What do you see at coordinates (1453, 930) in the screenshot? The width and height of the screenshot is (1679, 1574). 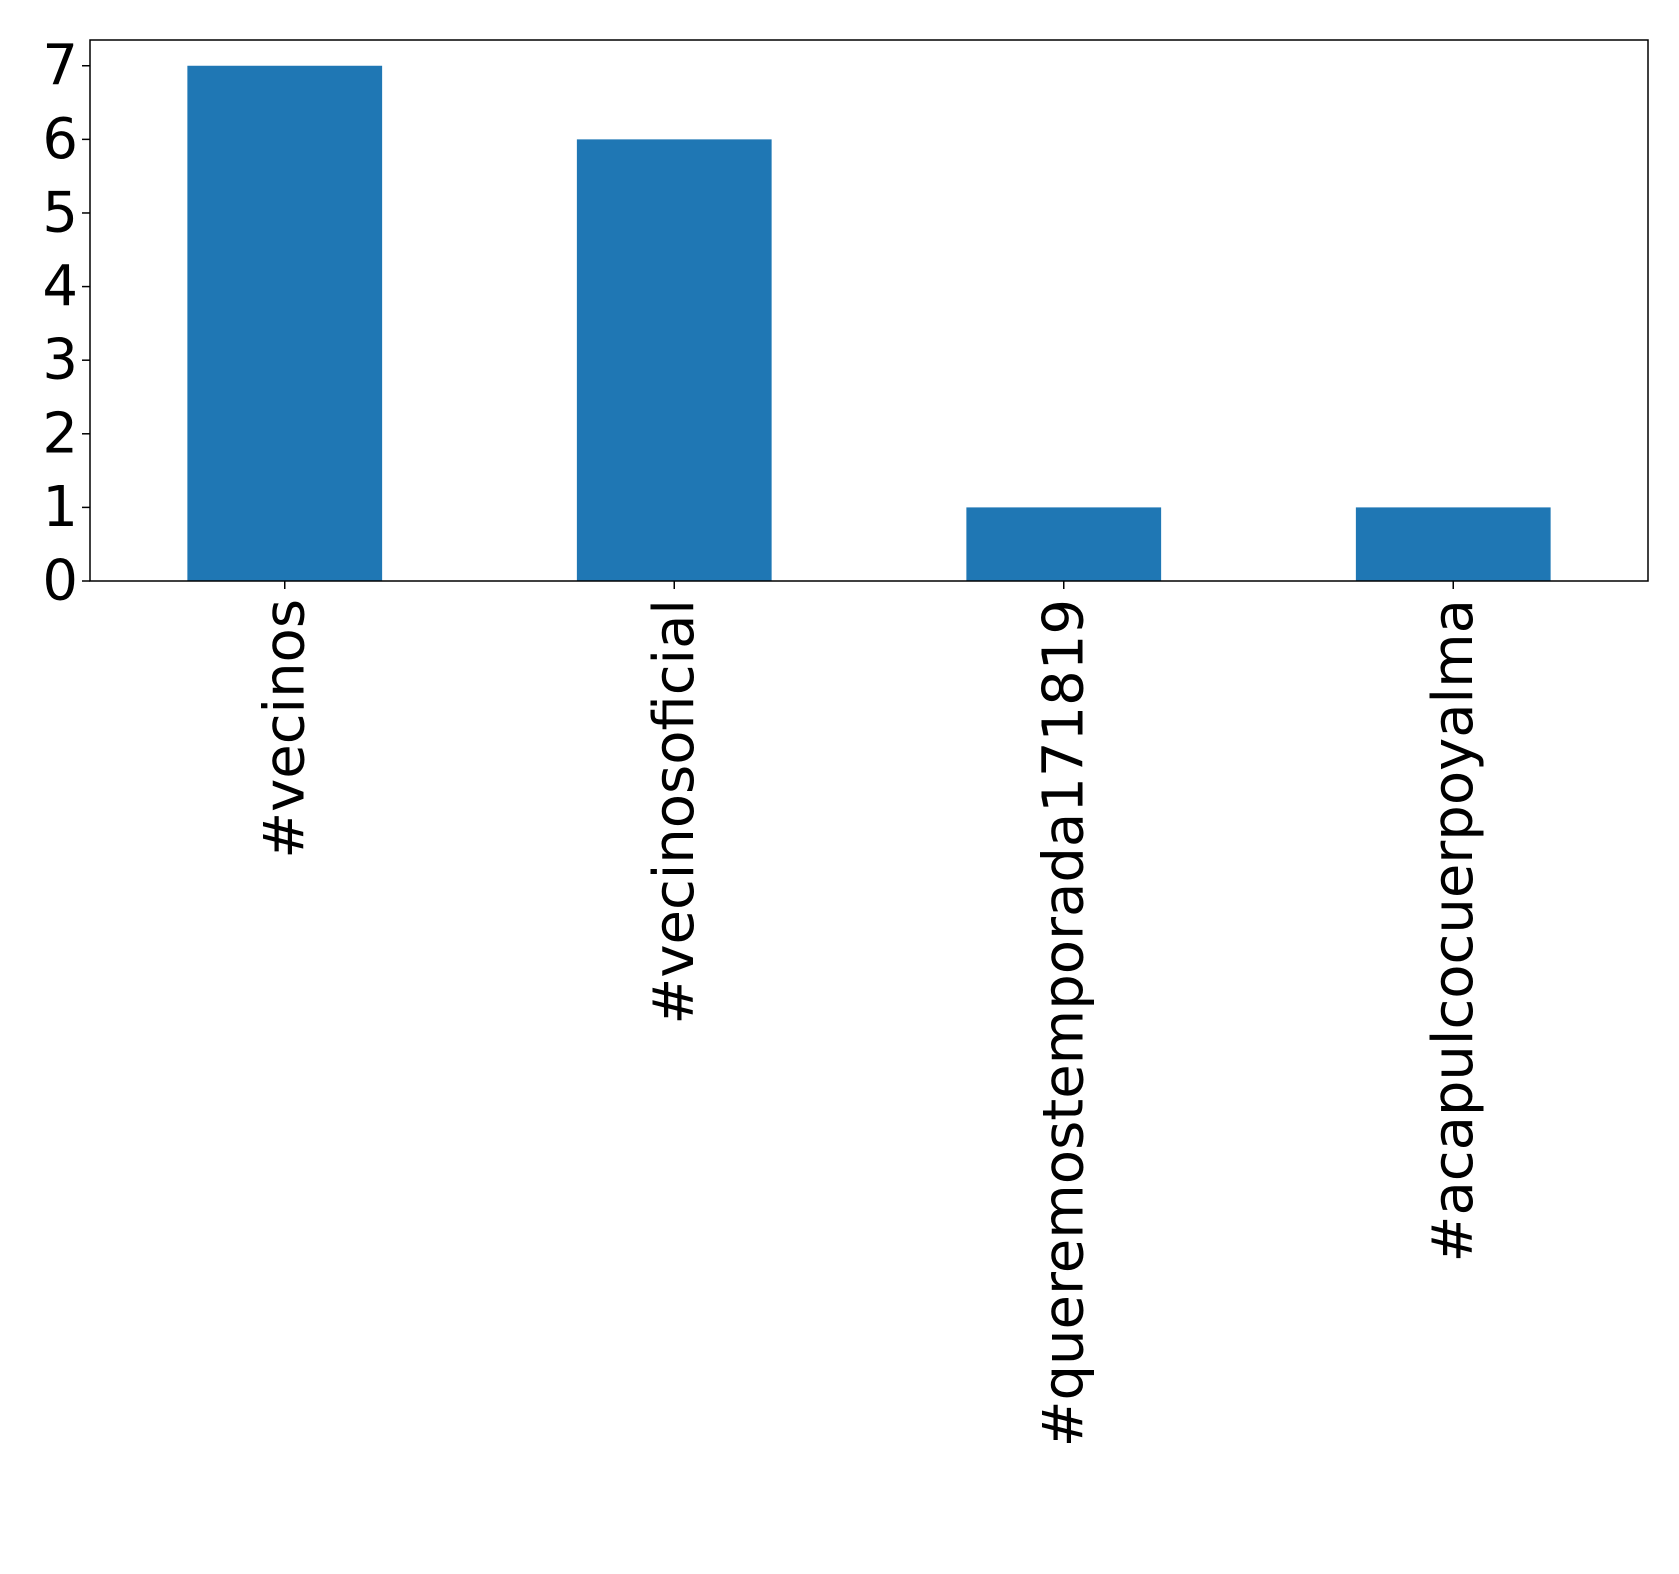 I see `x-tick-label: #acapulcocuerpoyalma` at bounding box center [1453, 930].